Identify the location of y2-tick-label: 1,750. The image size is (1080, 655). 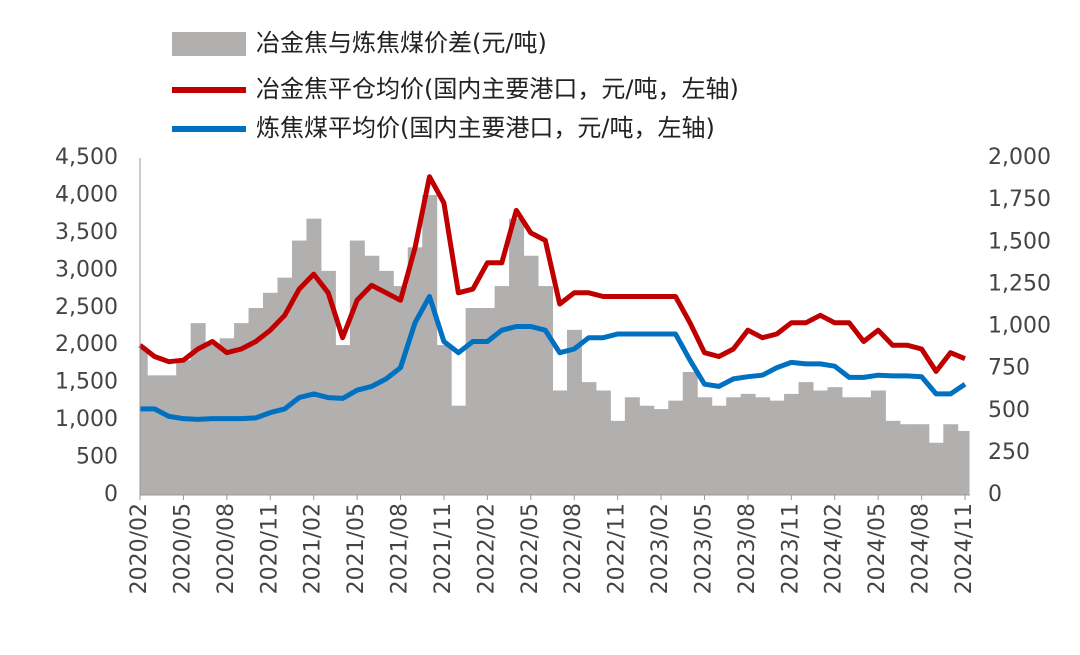
(1019, 199).